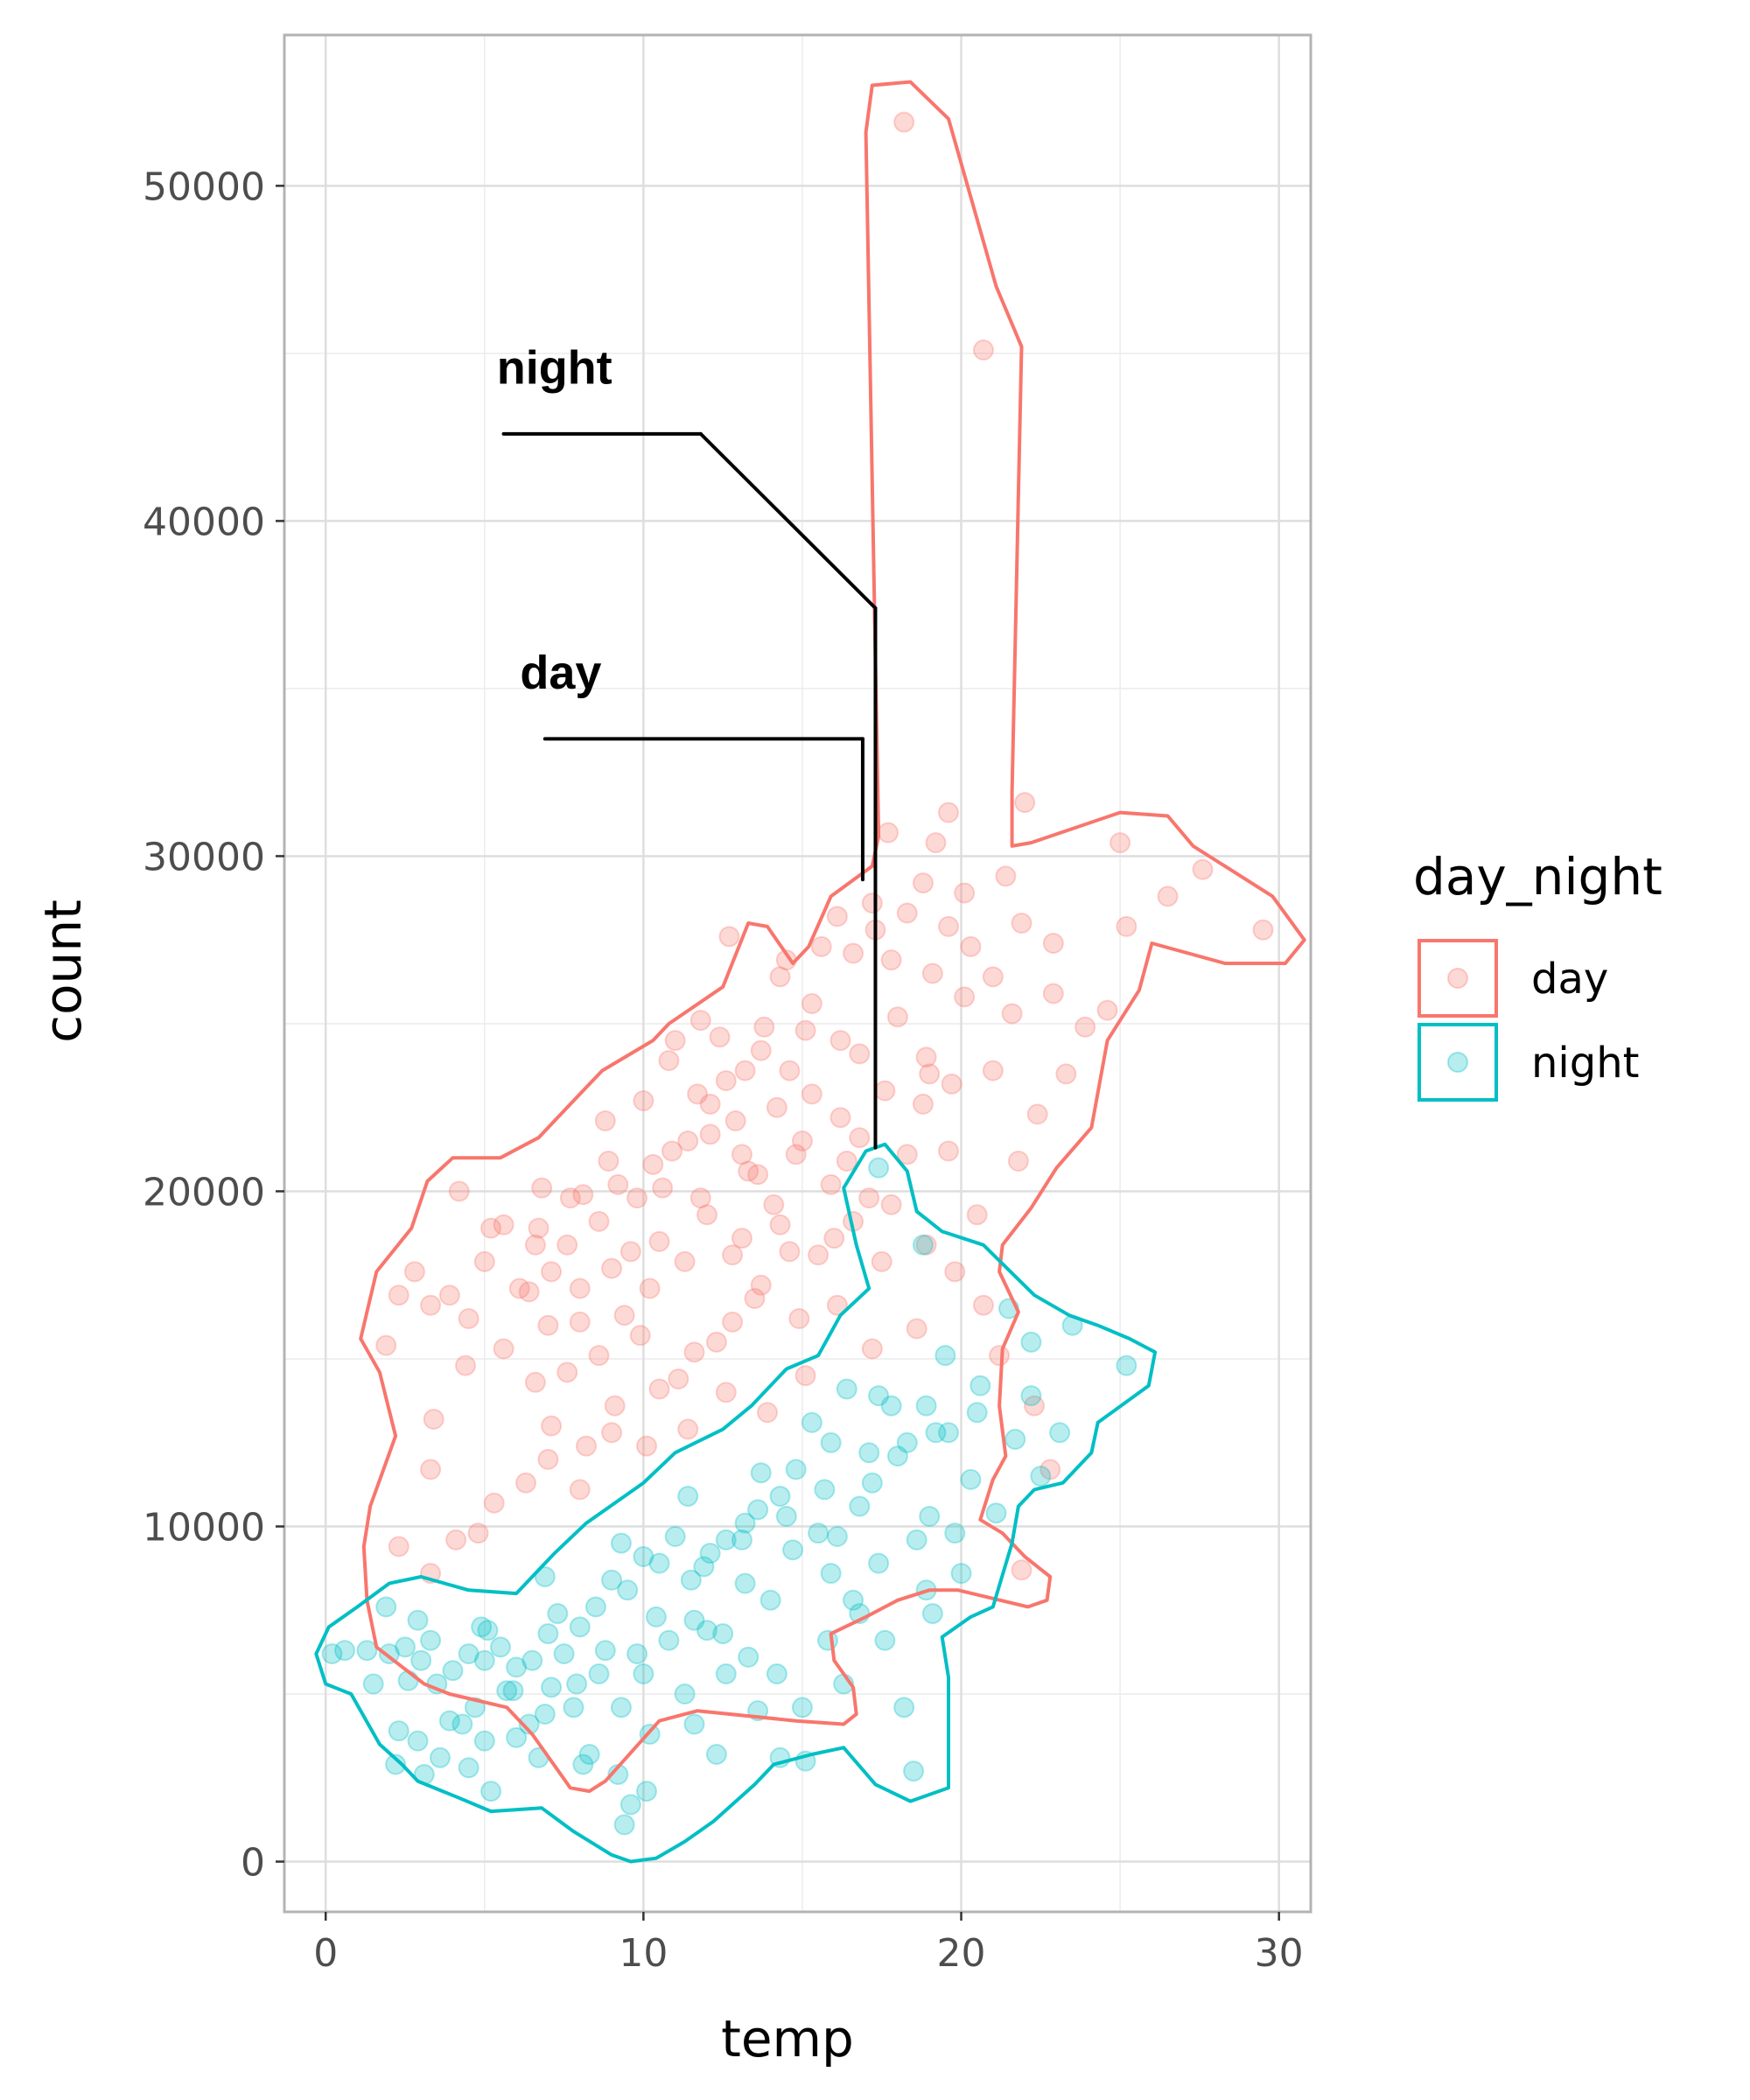  What do you see at coordinates (554, 367) in the screenshot?
I see `night-annotation-label: night` at bounding box center [554, 367].